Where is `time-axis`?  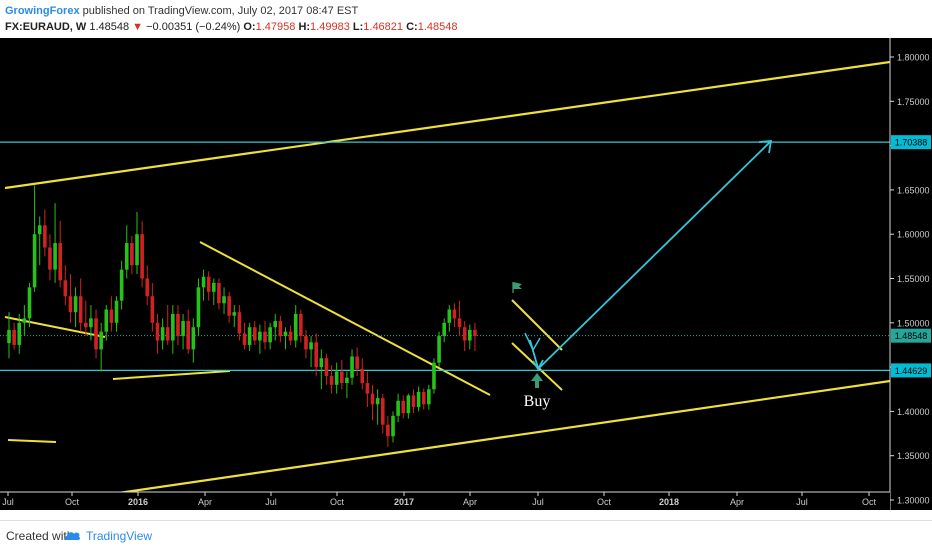
time-axis is located at coordinates (445, 501).